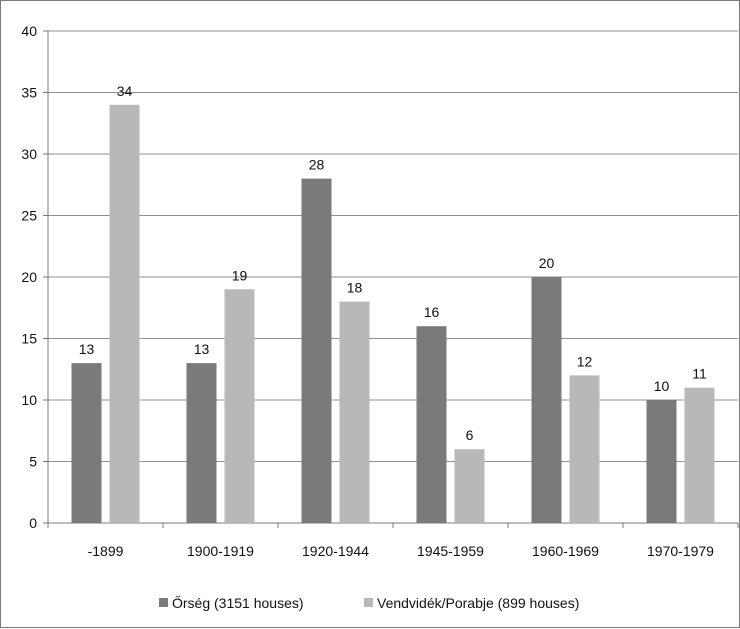 The width and height of the screenshot is (740, 629). I want to click on x-category-label: 1970-1979, so click(680, 551).